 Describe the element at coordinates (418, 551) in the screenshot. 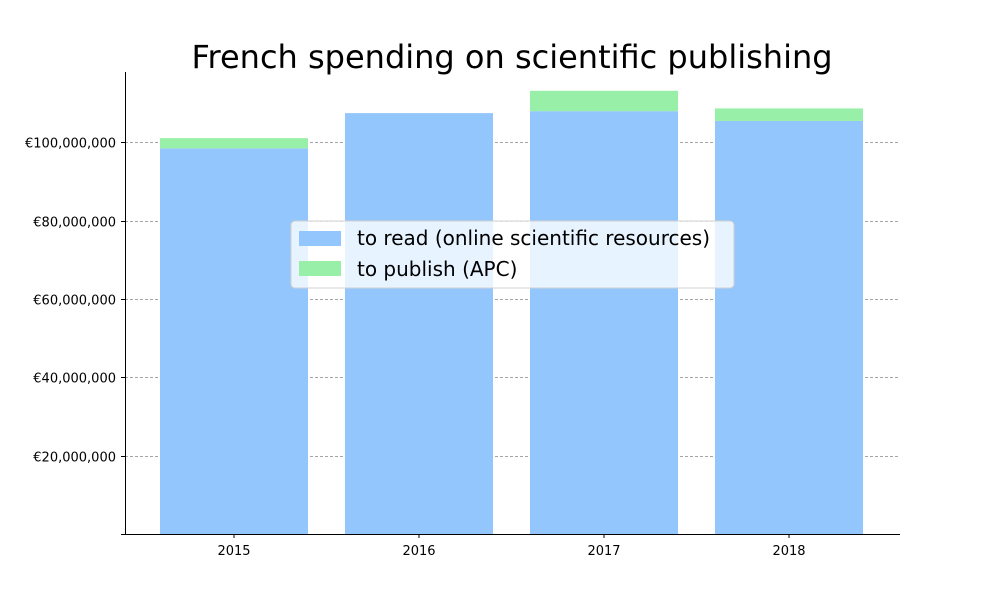

I see `x-tick-label: 2016` at that location.